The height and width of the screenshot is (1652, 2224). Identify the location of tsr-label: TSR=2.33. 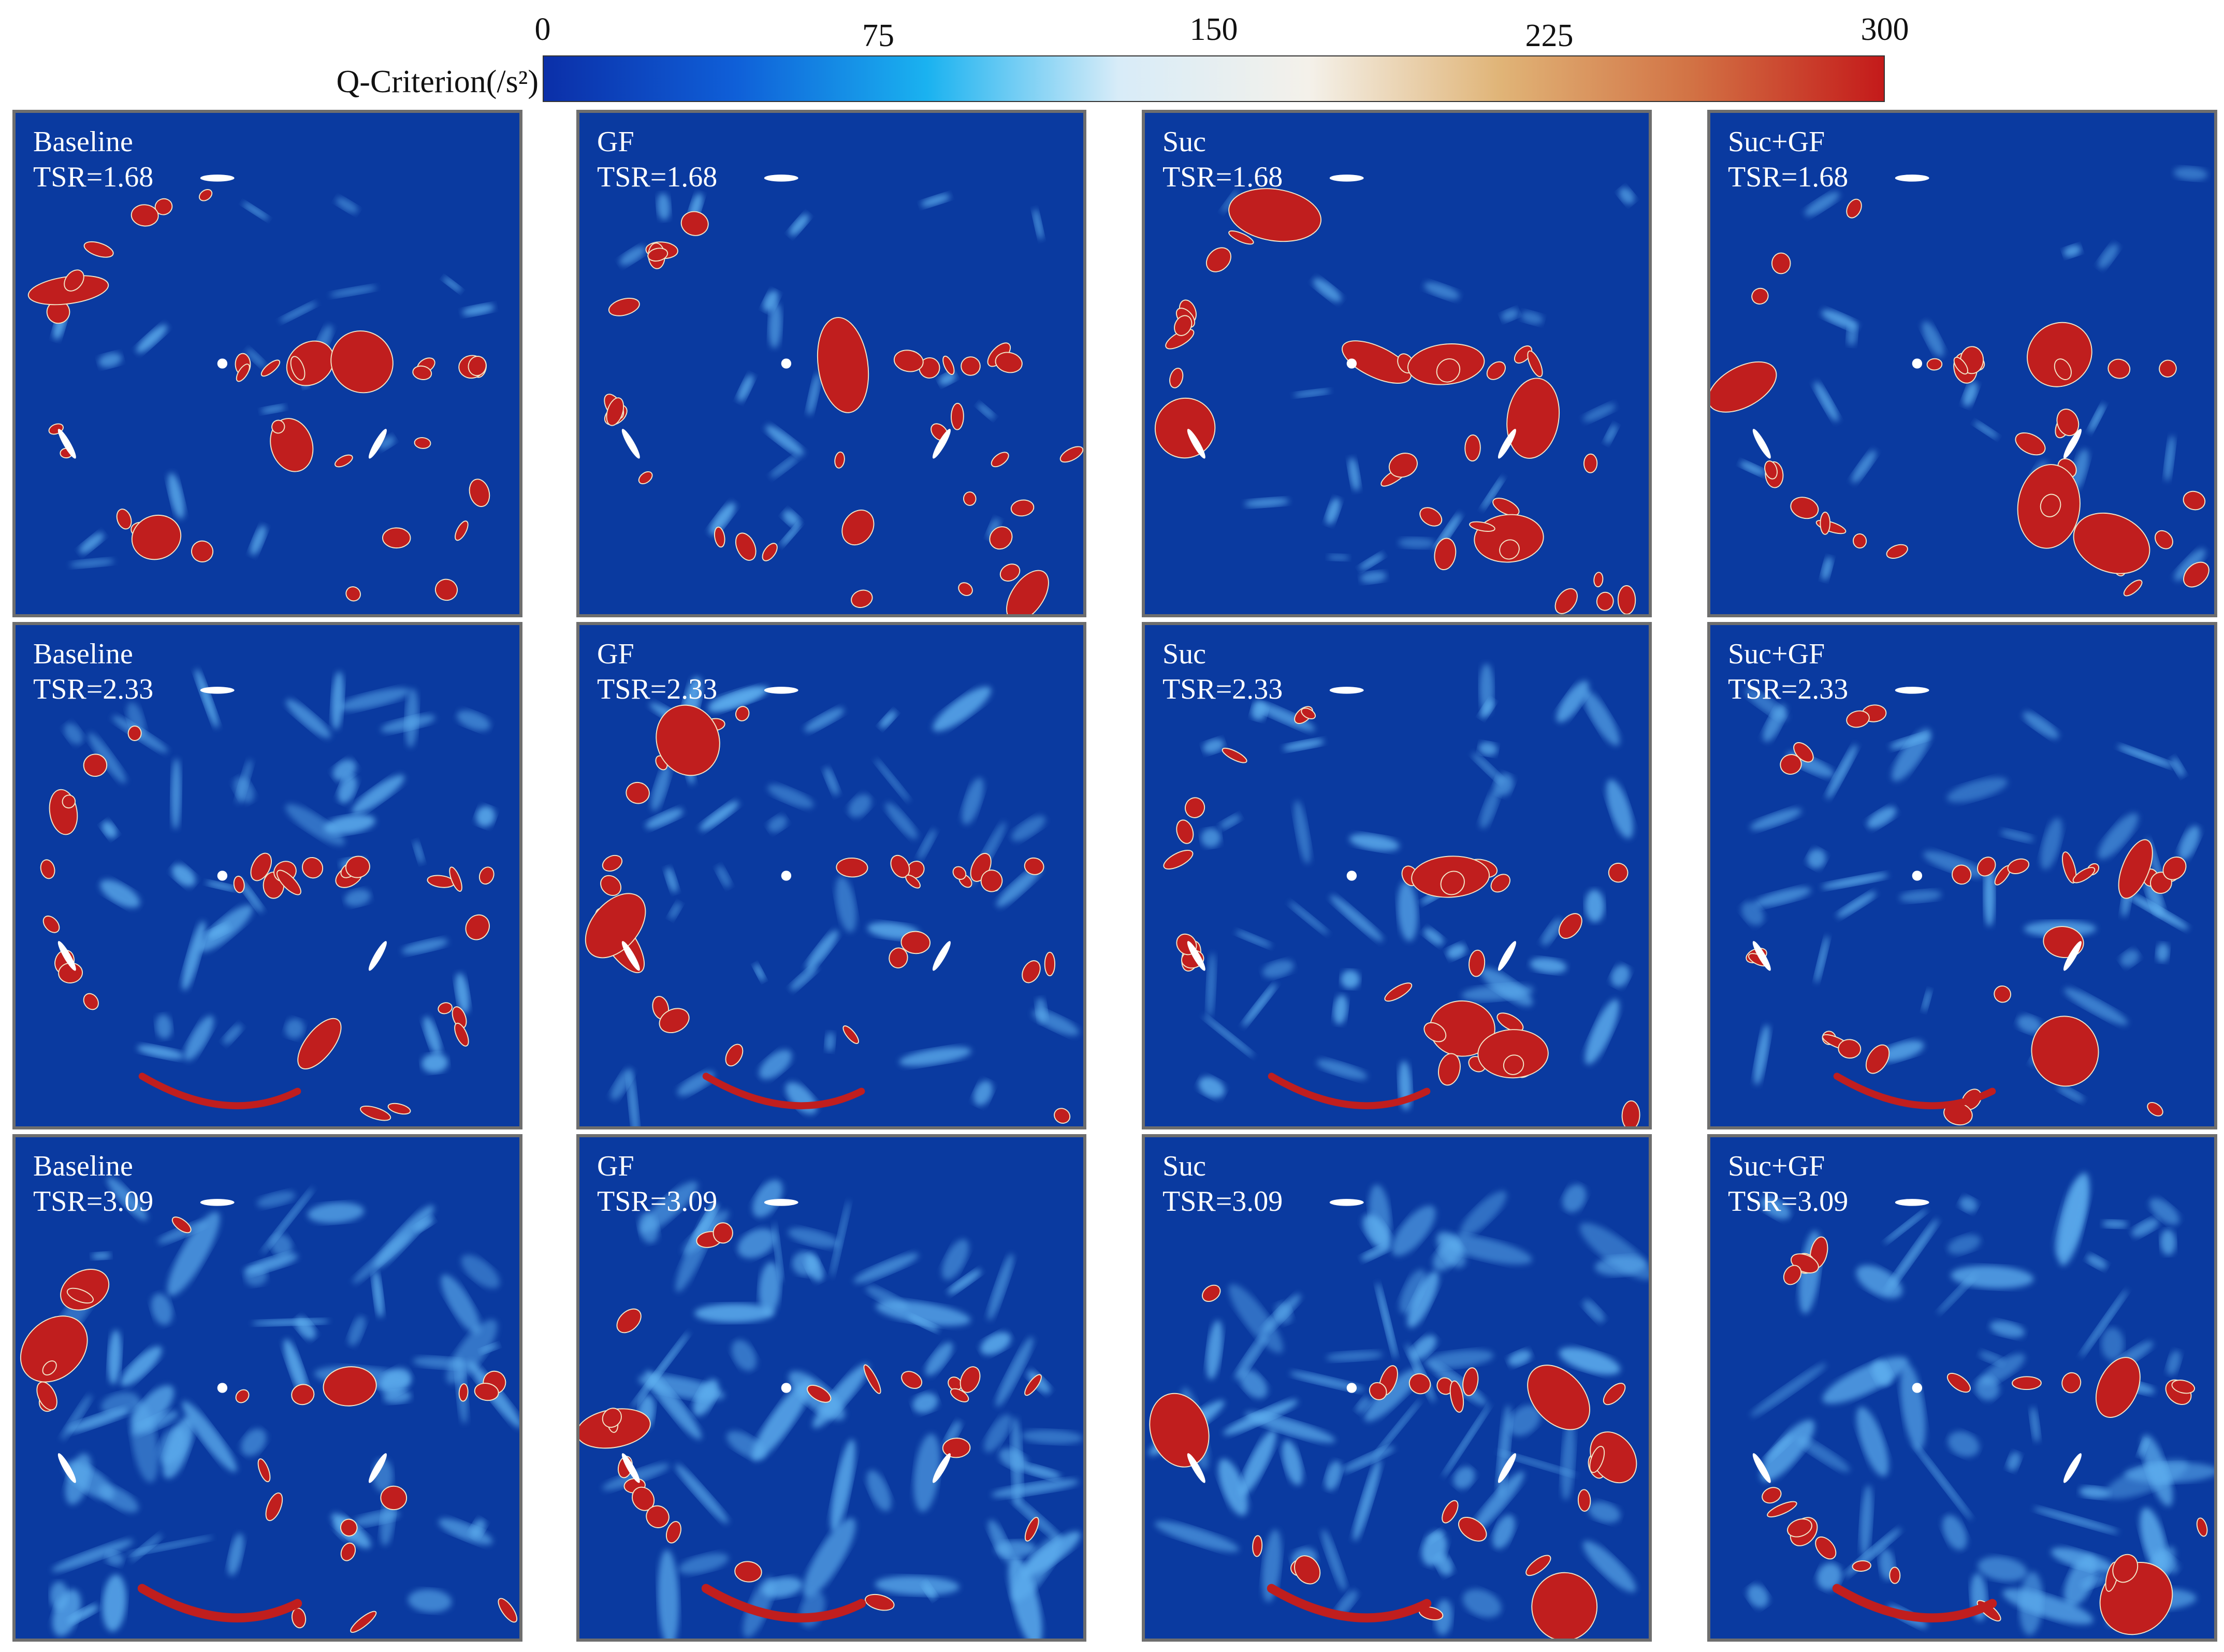
(1222, 689).